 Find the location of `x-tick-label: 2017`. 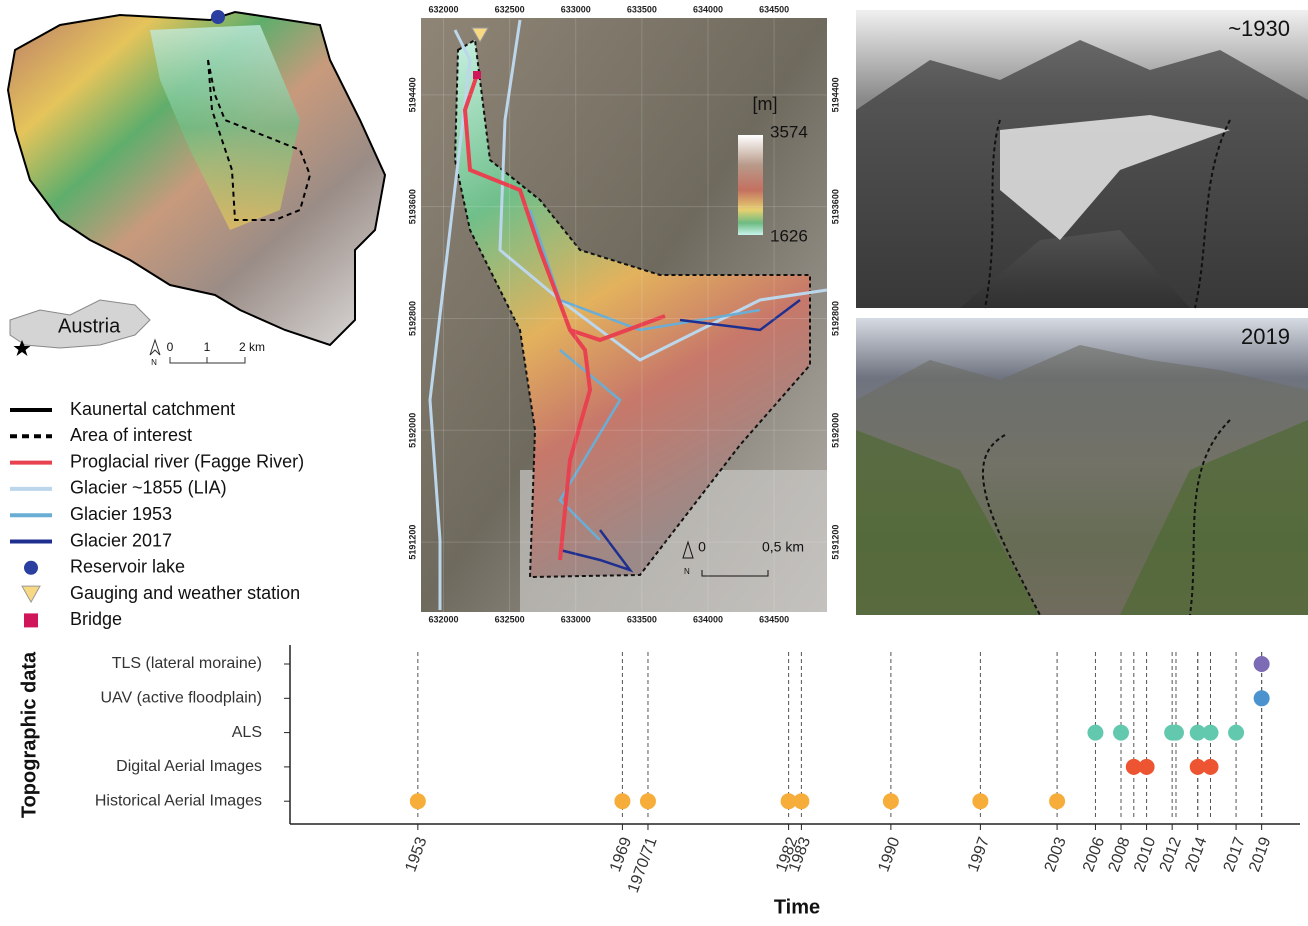

x-tick-label: 2017 is located at coordinates (1235, 854).